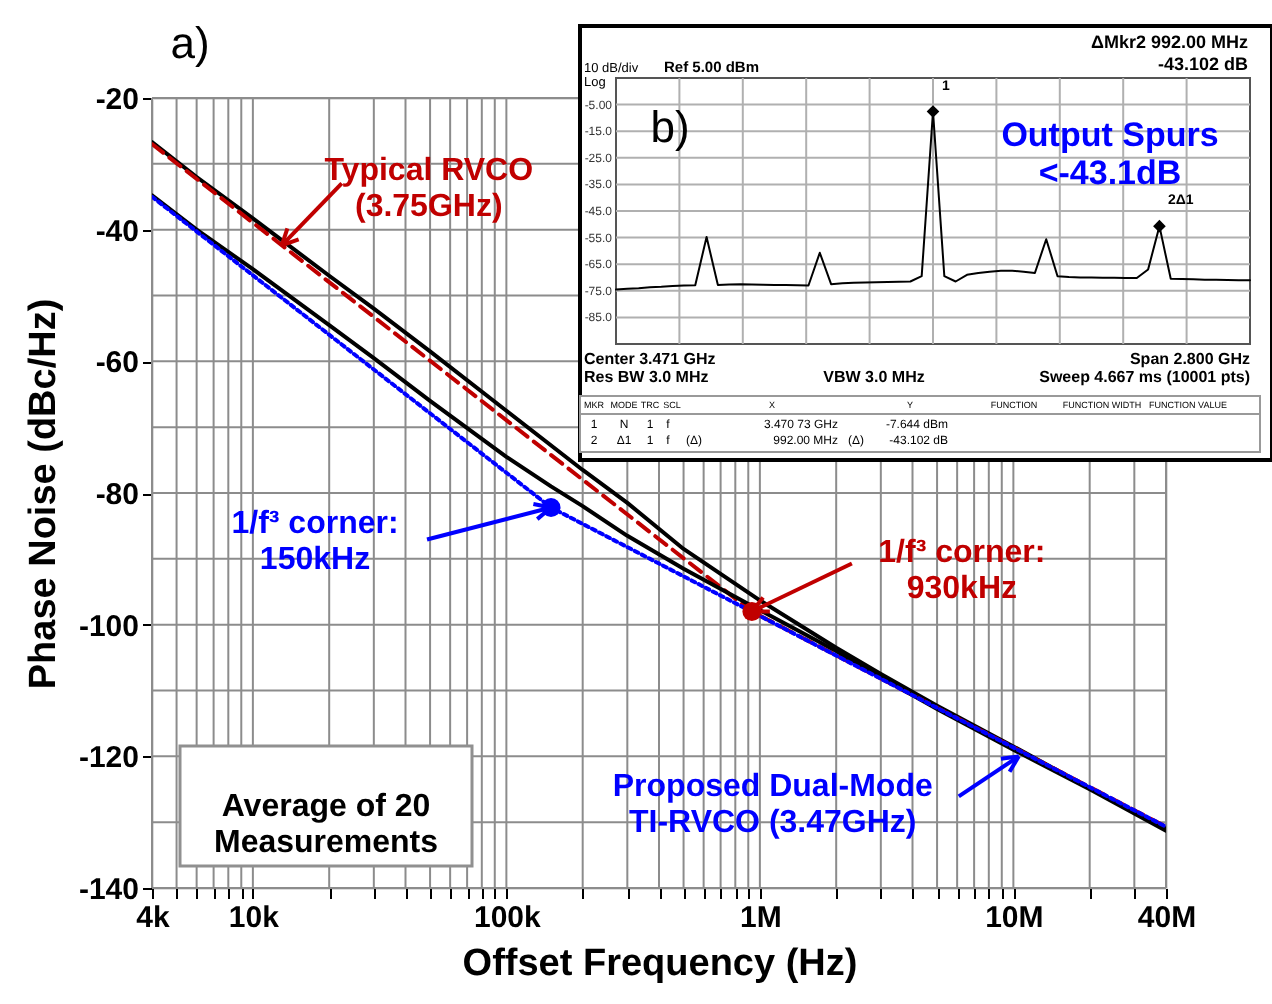 Image resolution: width=1272 pixels, height=1004 pixels. Describe the element at coordinates (650, 359) in the screenshot. I see `annotation: Center 3.471 GHz` at that location.